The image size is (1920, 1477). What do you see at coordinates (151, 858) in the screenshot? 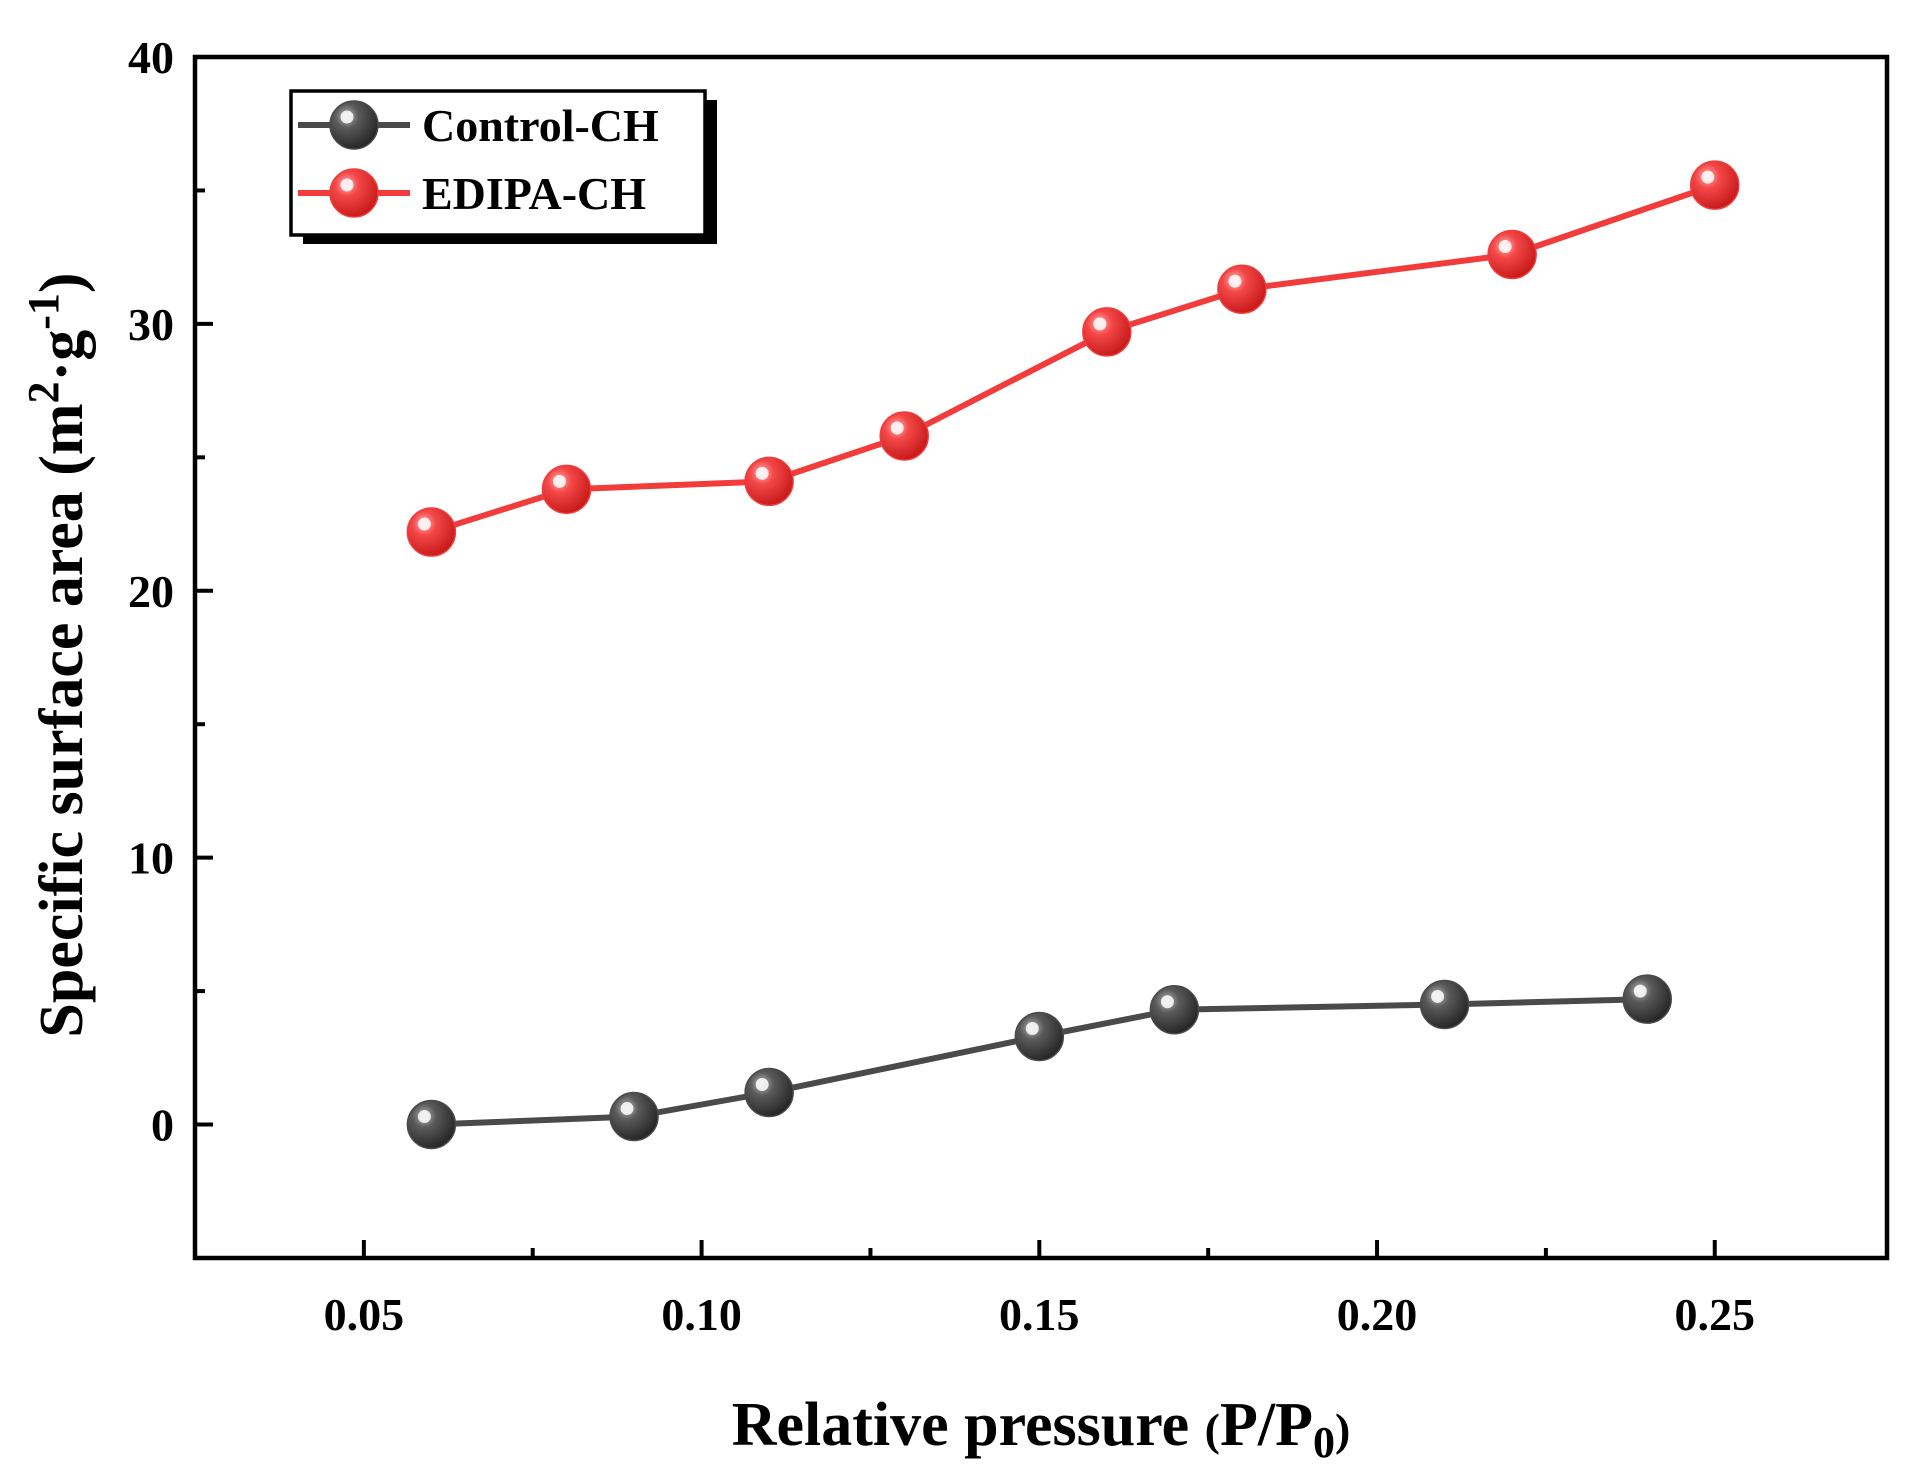
I see `y-tick-label: 10` at bounding box center [151, 858].